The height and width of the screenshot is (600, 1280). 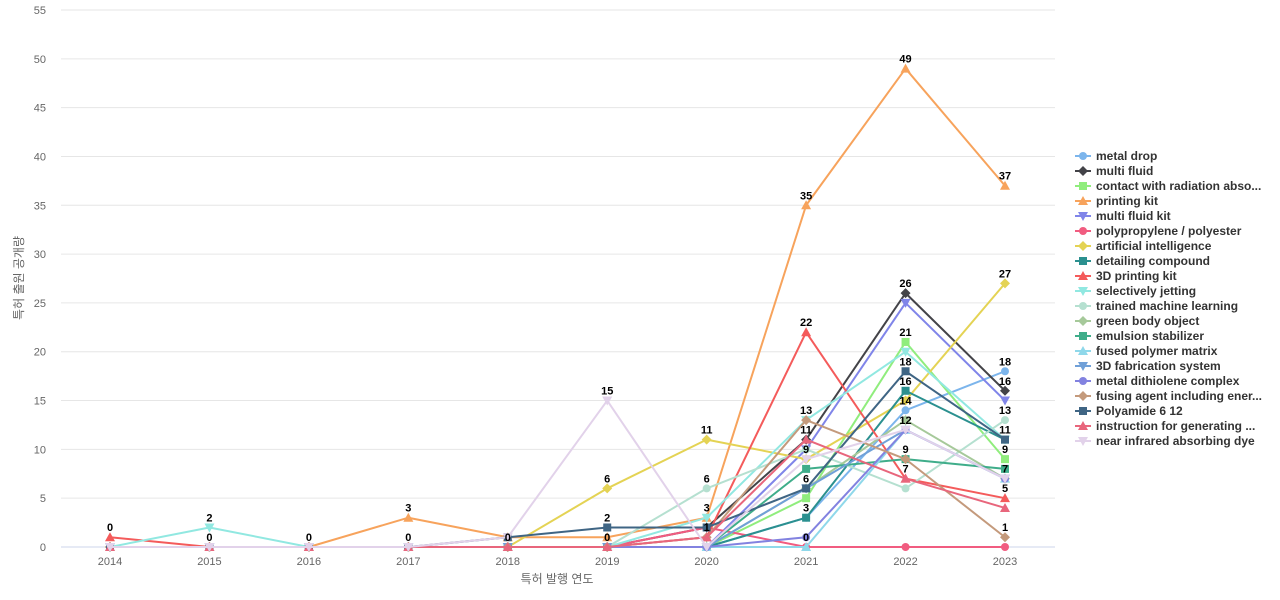 What do you see at coordinates (1133, 216) in the screenshot?
I see `legend-label: multi fluid kit` at bounding box center [1133, 216].